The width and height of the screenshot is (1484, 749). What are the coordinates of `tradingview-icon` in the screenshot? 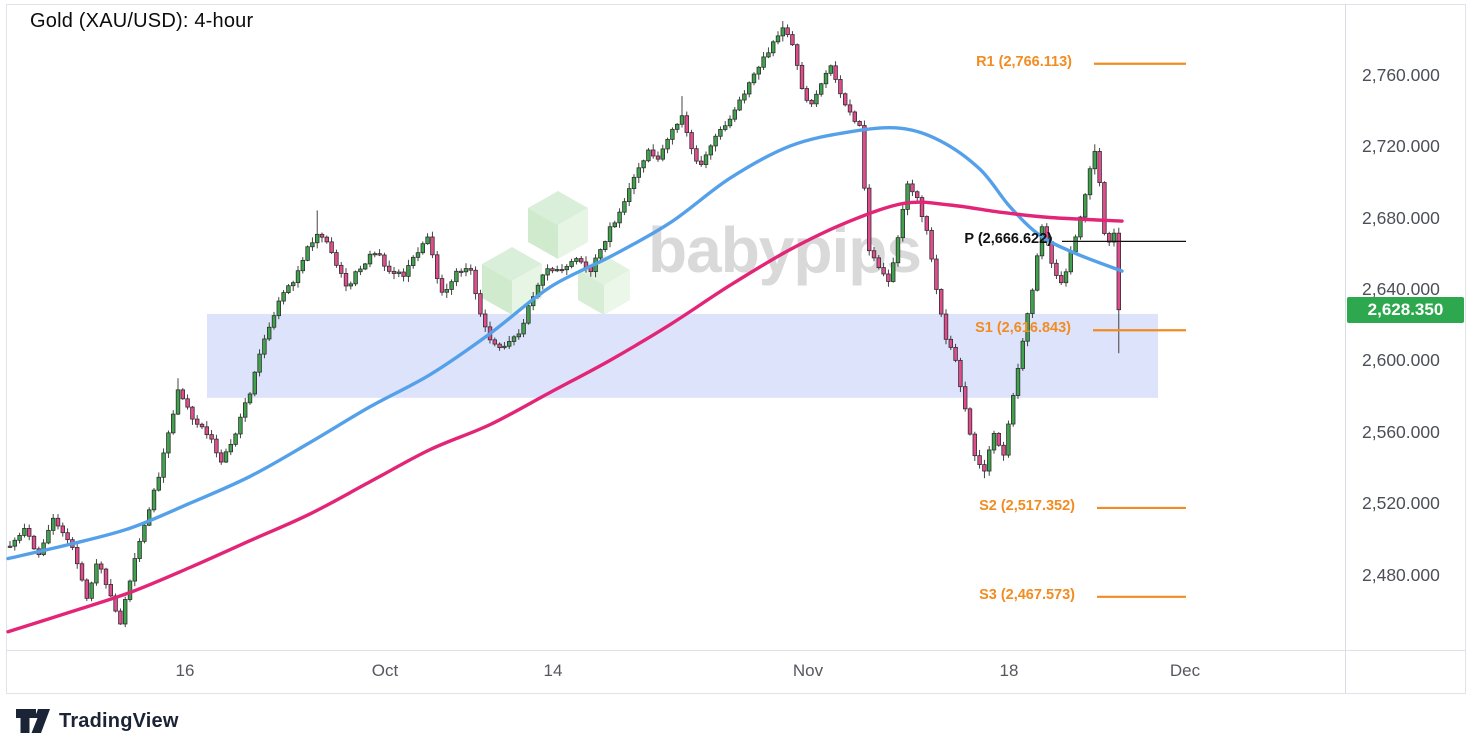 It's located at (33, 721).